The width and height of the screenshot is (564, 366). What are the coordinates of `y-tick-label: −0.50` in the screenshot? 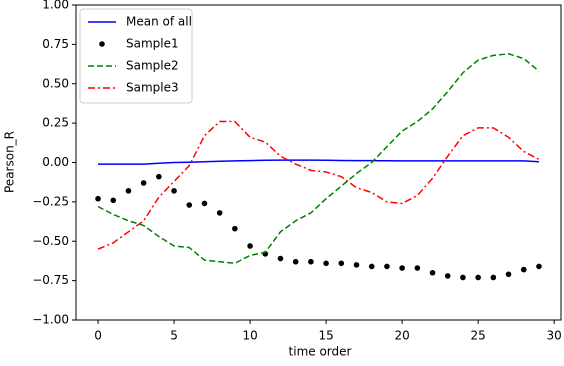 It's located at (50, 241).